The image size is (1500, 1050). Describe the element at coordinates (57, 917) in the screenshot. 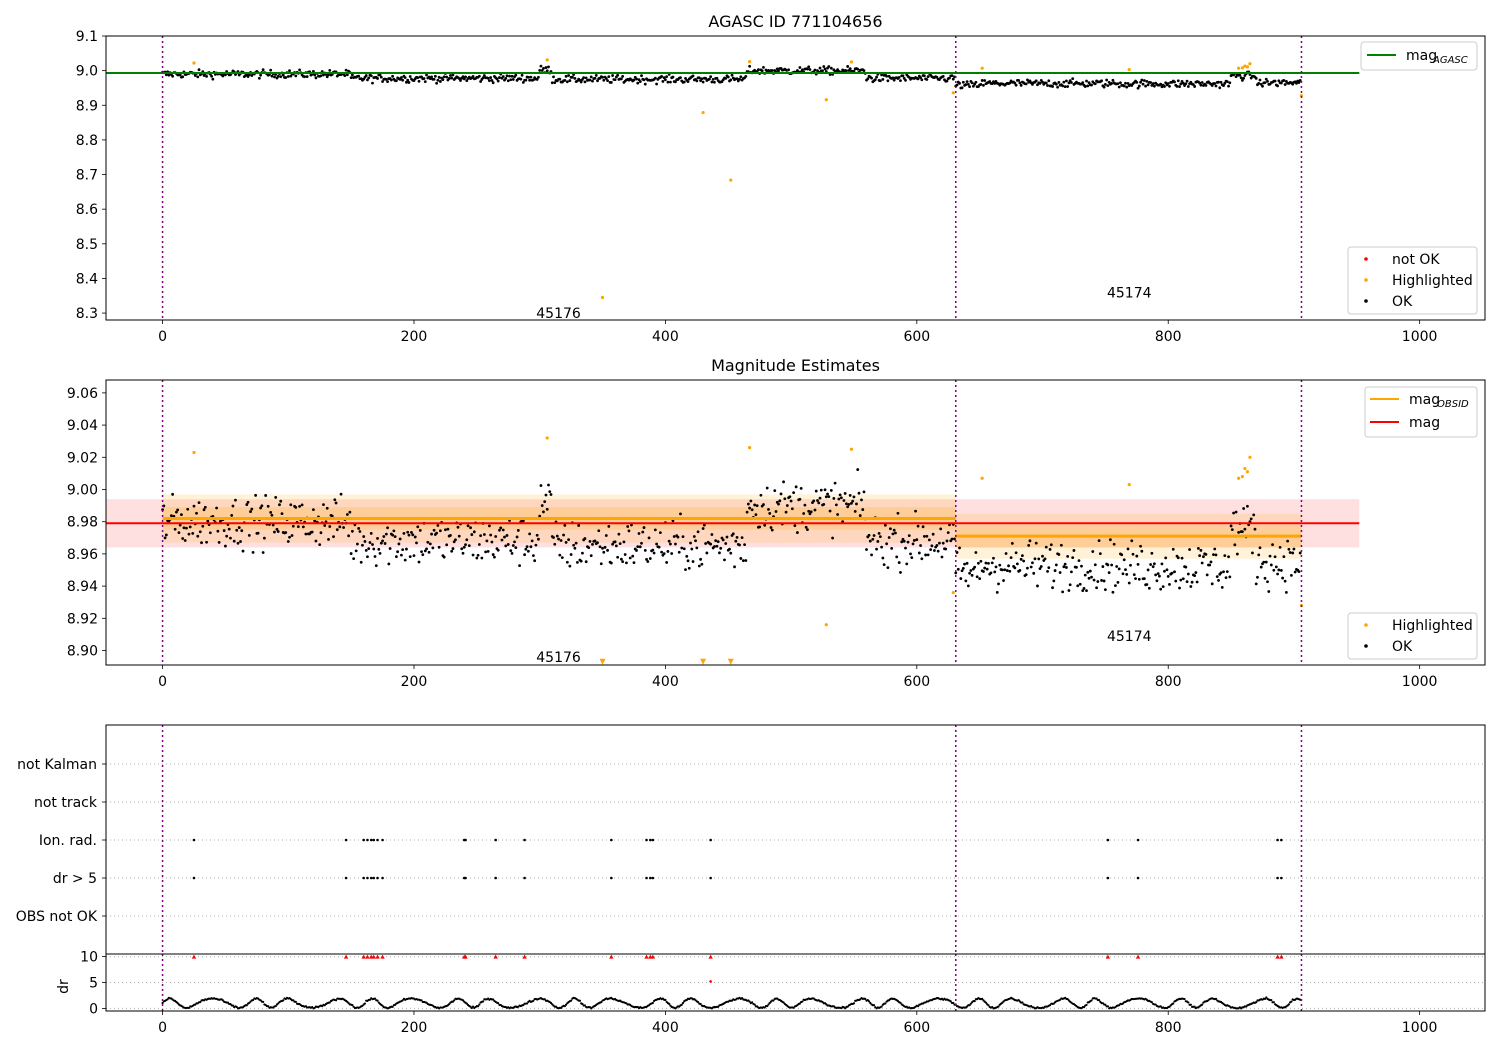

I see `flags-category-label-0: OBS not OK` at that location.